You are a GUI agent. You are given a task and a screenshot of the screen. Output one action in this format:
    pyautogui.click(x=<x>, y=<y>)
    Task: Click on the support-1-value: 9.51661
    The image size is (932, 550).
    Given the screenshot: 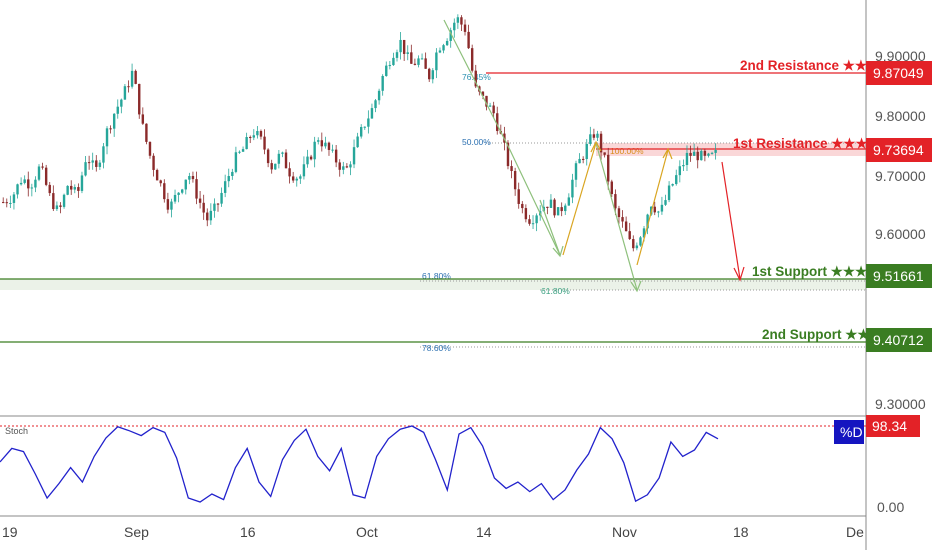 What is the action you would take?
    pyautogui.click(x=898, y=276)
    